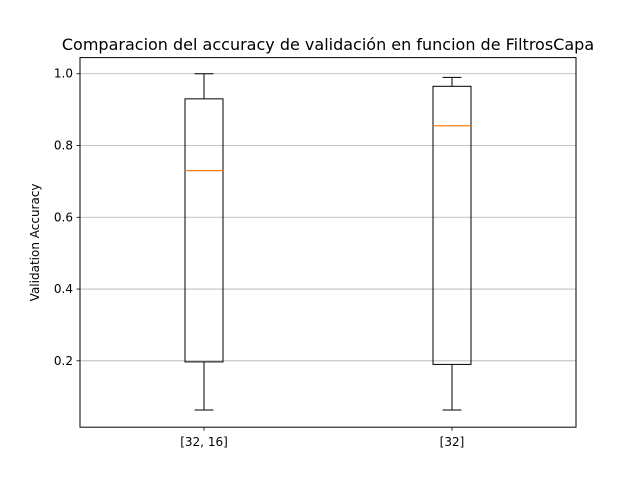 The width and height of the screenshot is (640, 480). I want to click on y-tick-label: 0.6, so click(63, 217).